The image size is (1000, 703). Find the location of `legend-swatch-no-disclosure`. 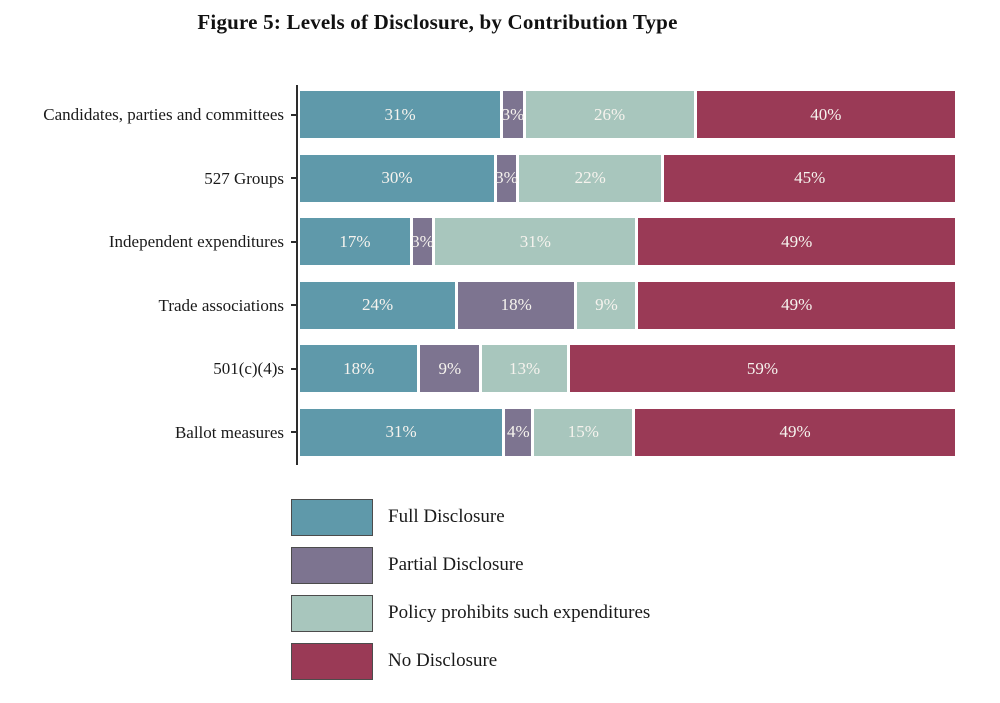

legend-swatch-no-disclosure is located at coordinates (332, 661).